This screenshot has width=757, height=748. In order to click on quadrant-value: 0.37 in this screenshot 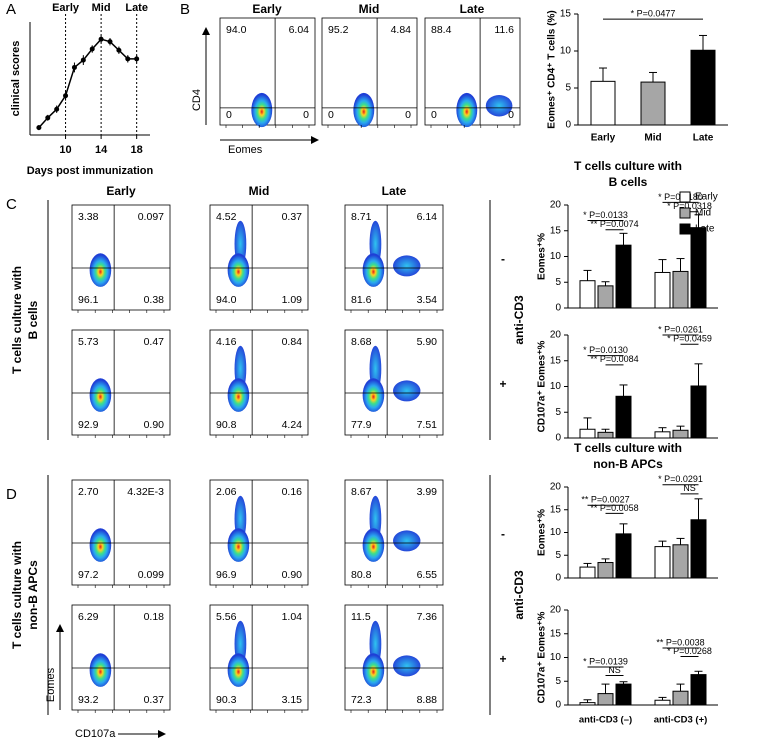, I will do `click(292, 217)`.